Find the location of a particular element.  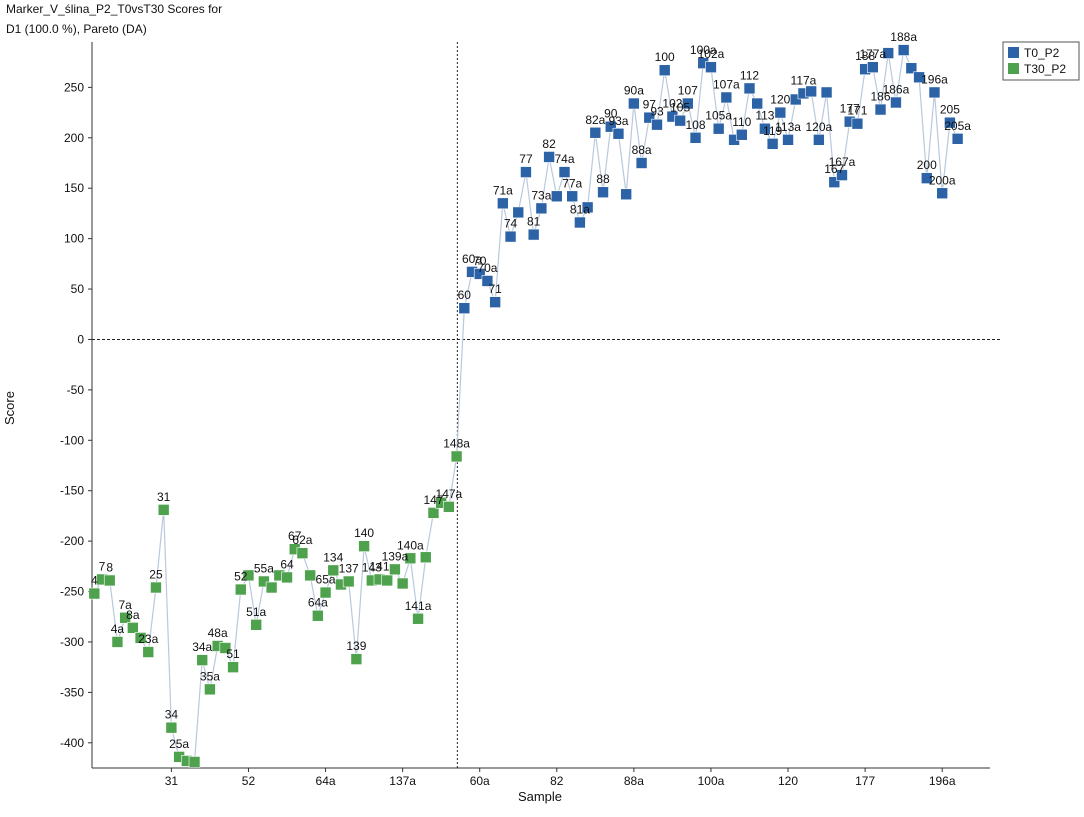

point-label: 107 is located at coordinates (688, 91).